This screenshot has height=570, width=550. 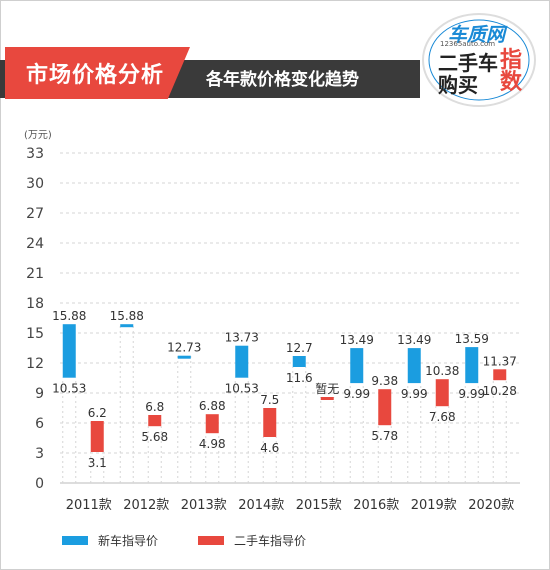 I want to click on y-tick-label: 15, so click(x=35, y=334).